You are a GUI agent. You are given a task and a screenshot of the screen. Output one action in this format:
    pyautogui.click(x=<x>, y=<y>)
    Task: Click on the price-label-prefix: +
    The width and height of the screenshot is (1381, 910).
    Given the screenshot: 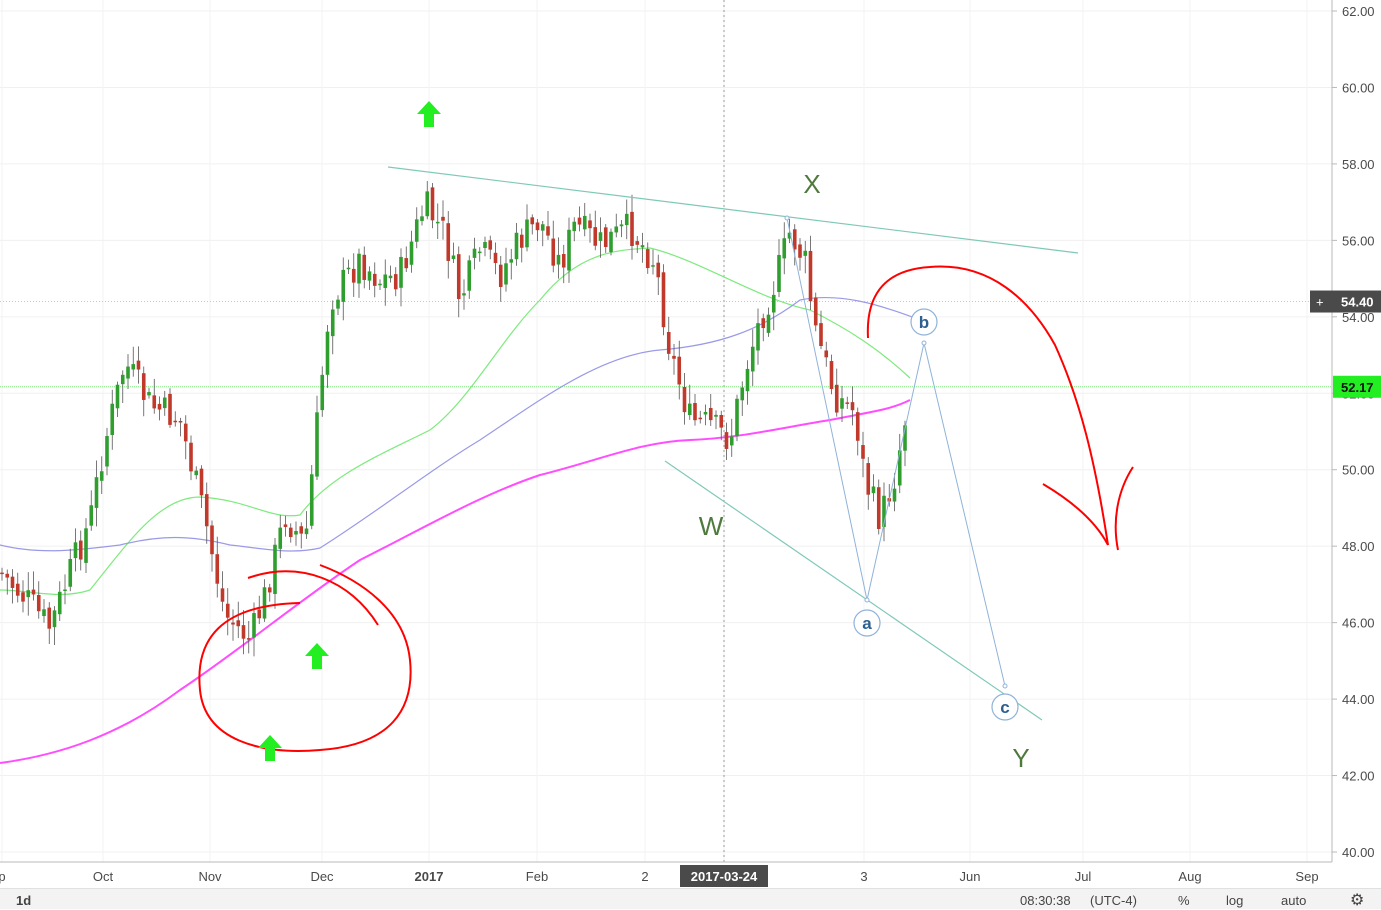 What is the action you would take?
    pyautogui.click(x=1320, y=302)
    